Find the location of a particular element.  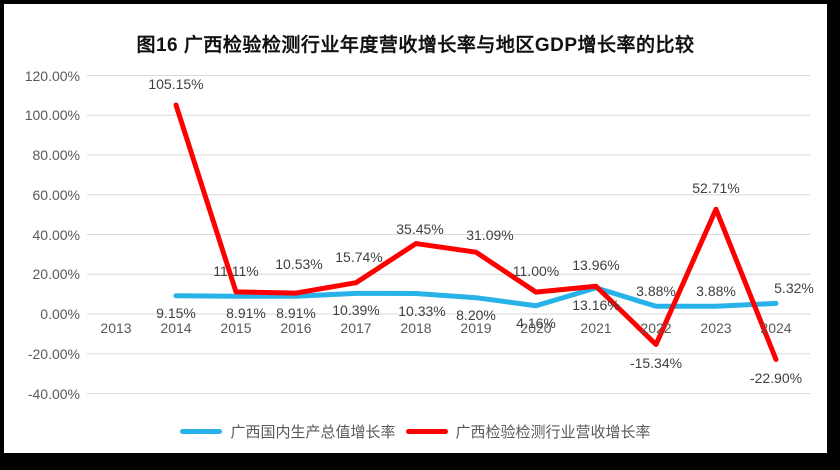

gdp-line-swatch-icon is located at coordinates (201, 431).